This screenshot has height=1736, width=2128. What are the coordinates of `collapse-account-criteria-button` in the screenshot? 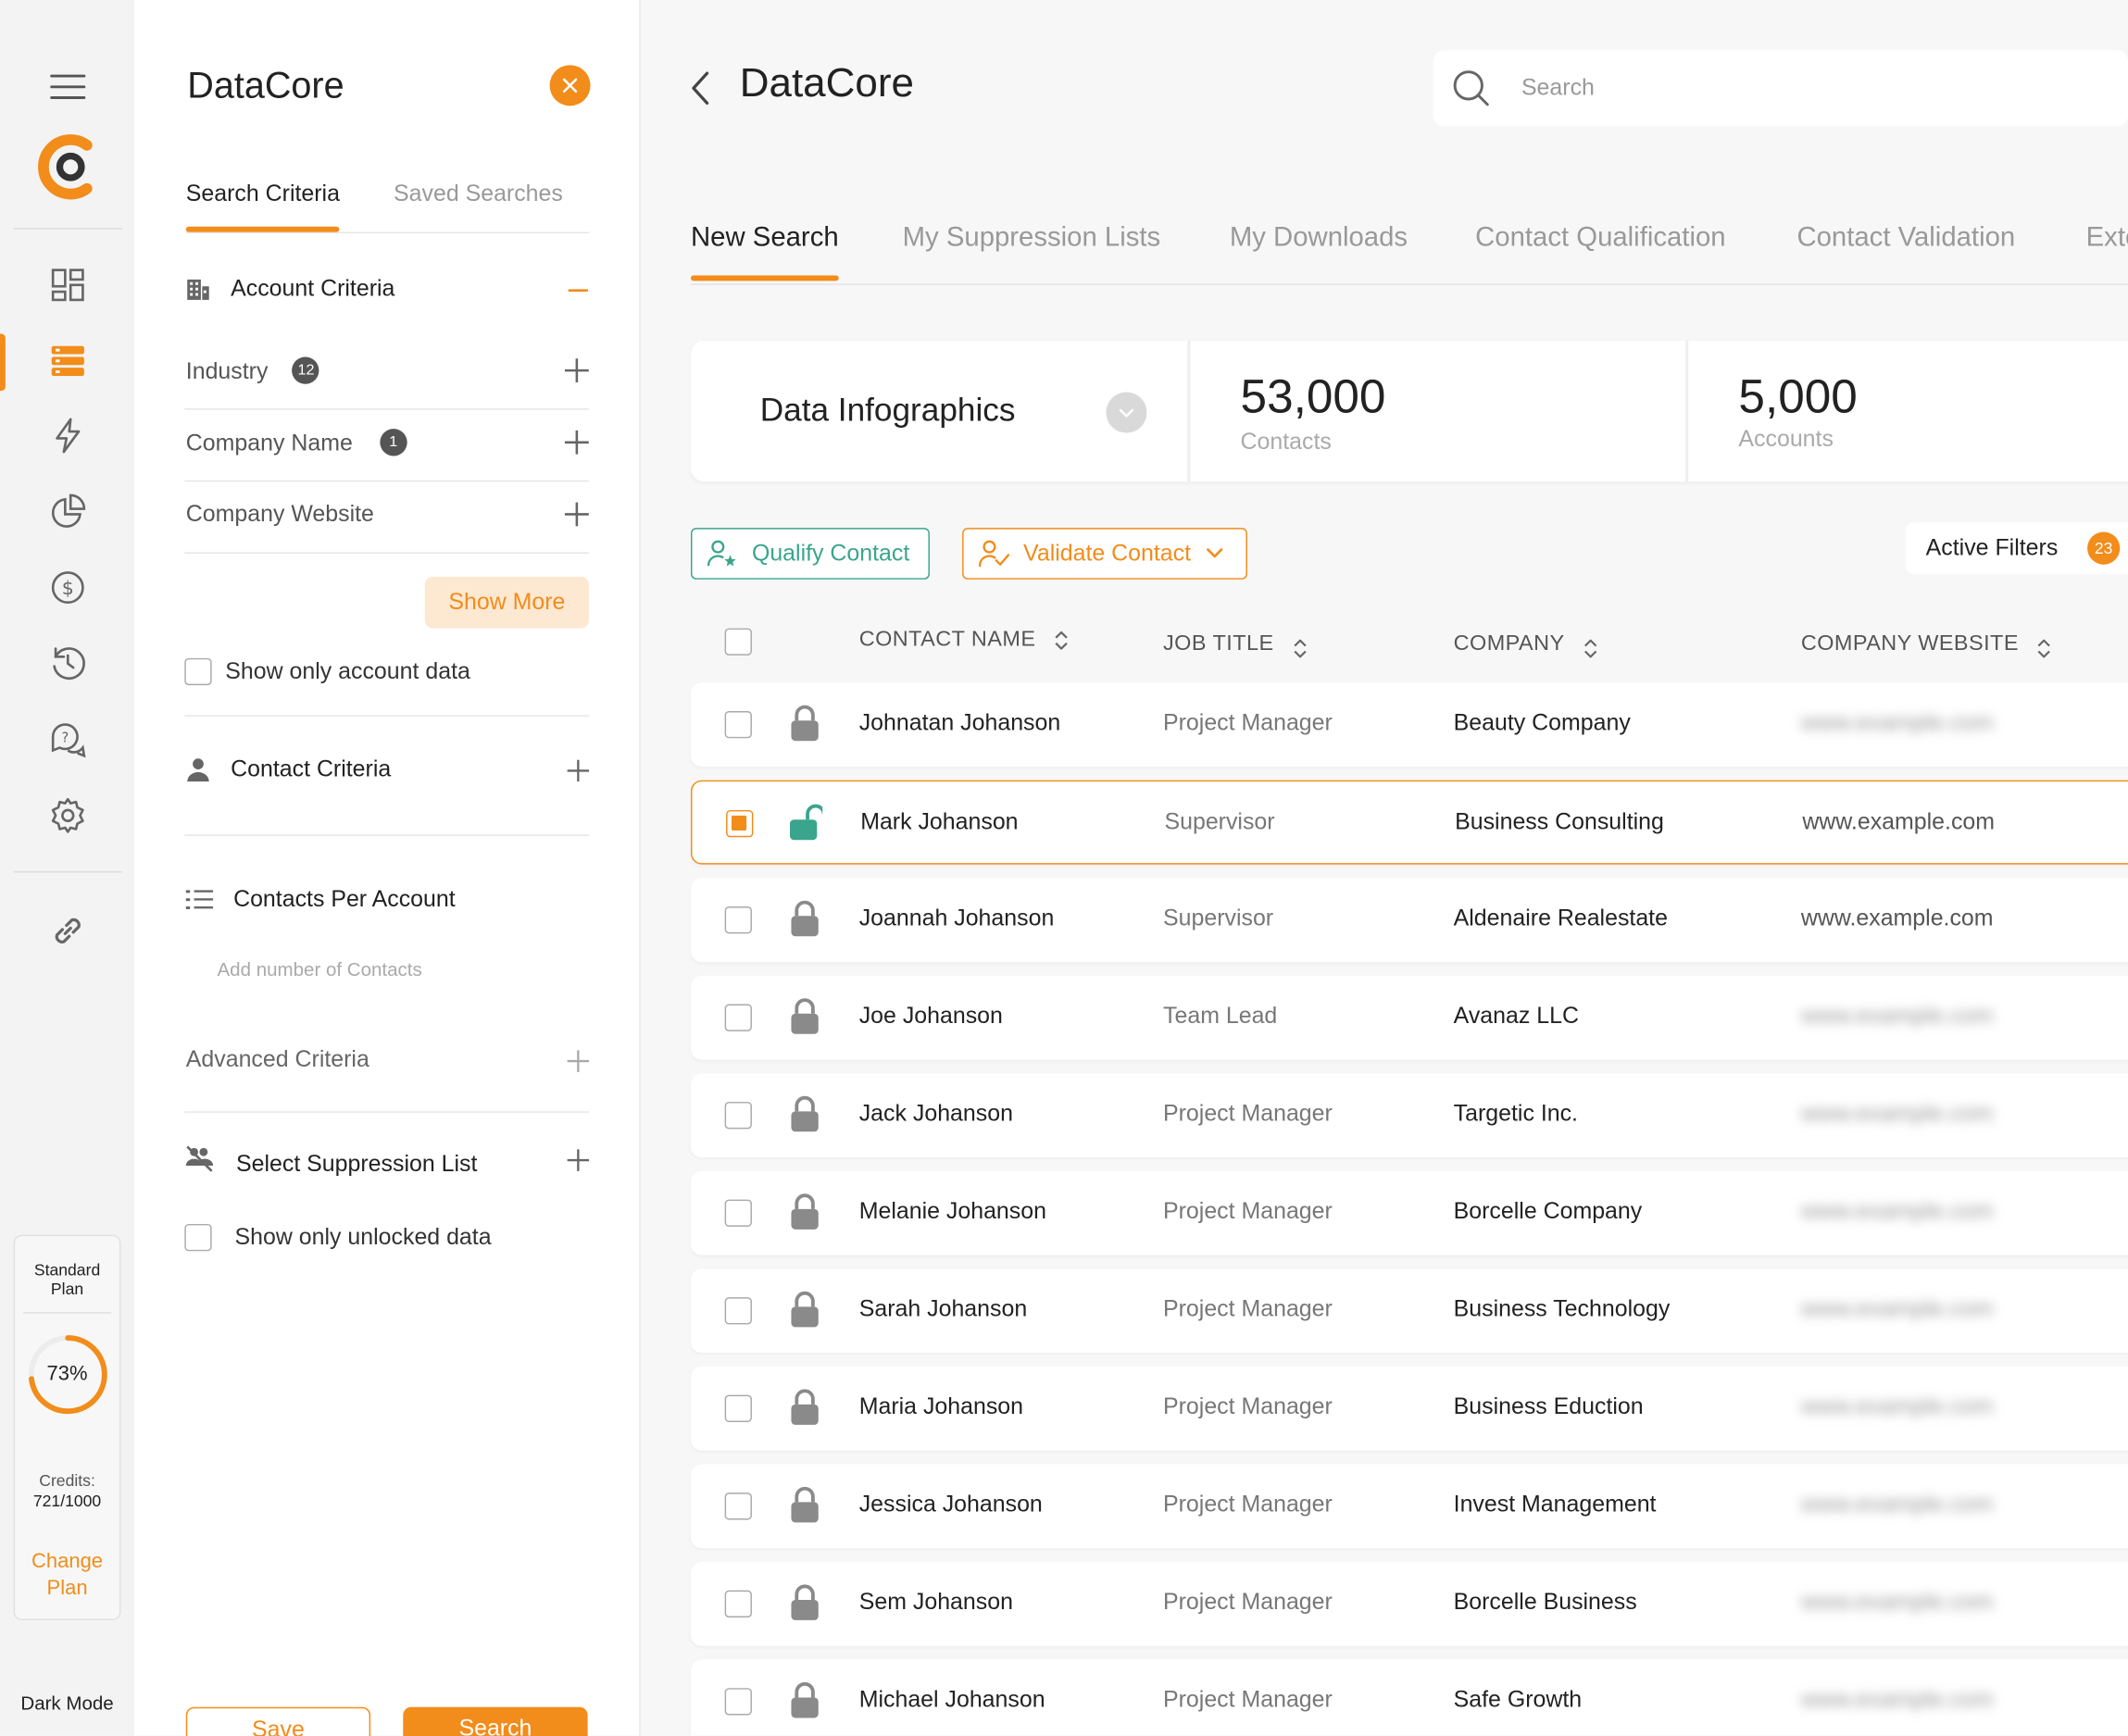 It's located at (578, 291).